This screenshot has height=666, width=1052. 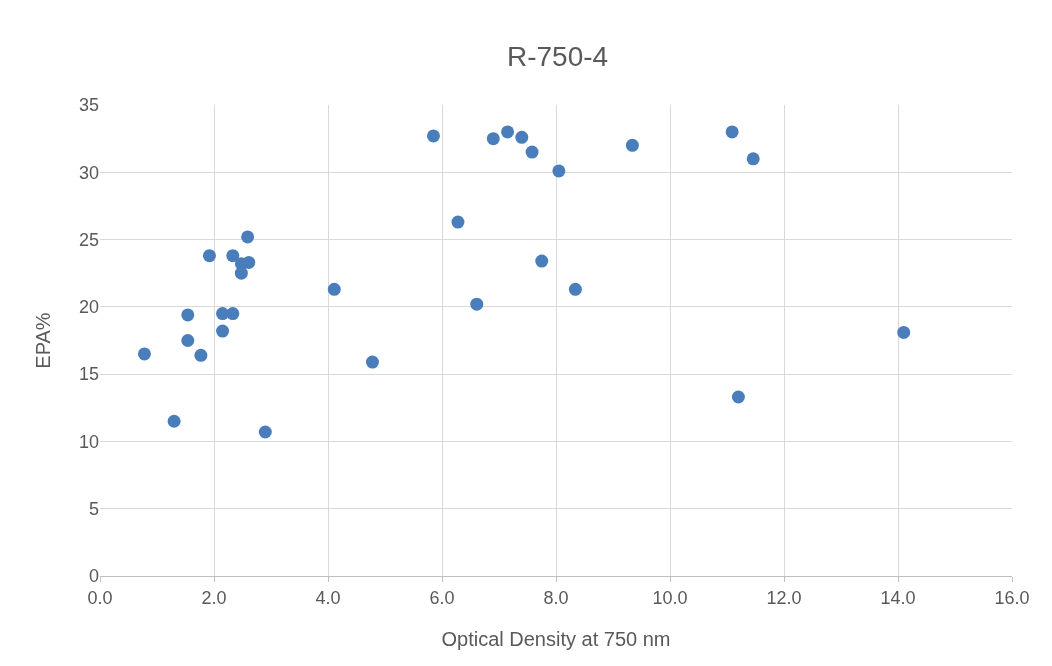 What do you see at coordinates (442, 597) in the screenshot?
I see `x-tick-label: 6.0` at bounding box center [442, 597].